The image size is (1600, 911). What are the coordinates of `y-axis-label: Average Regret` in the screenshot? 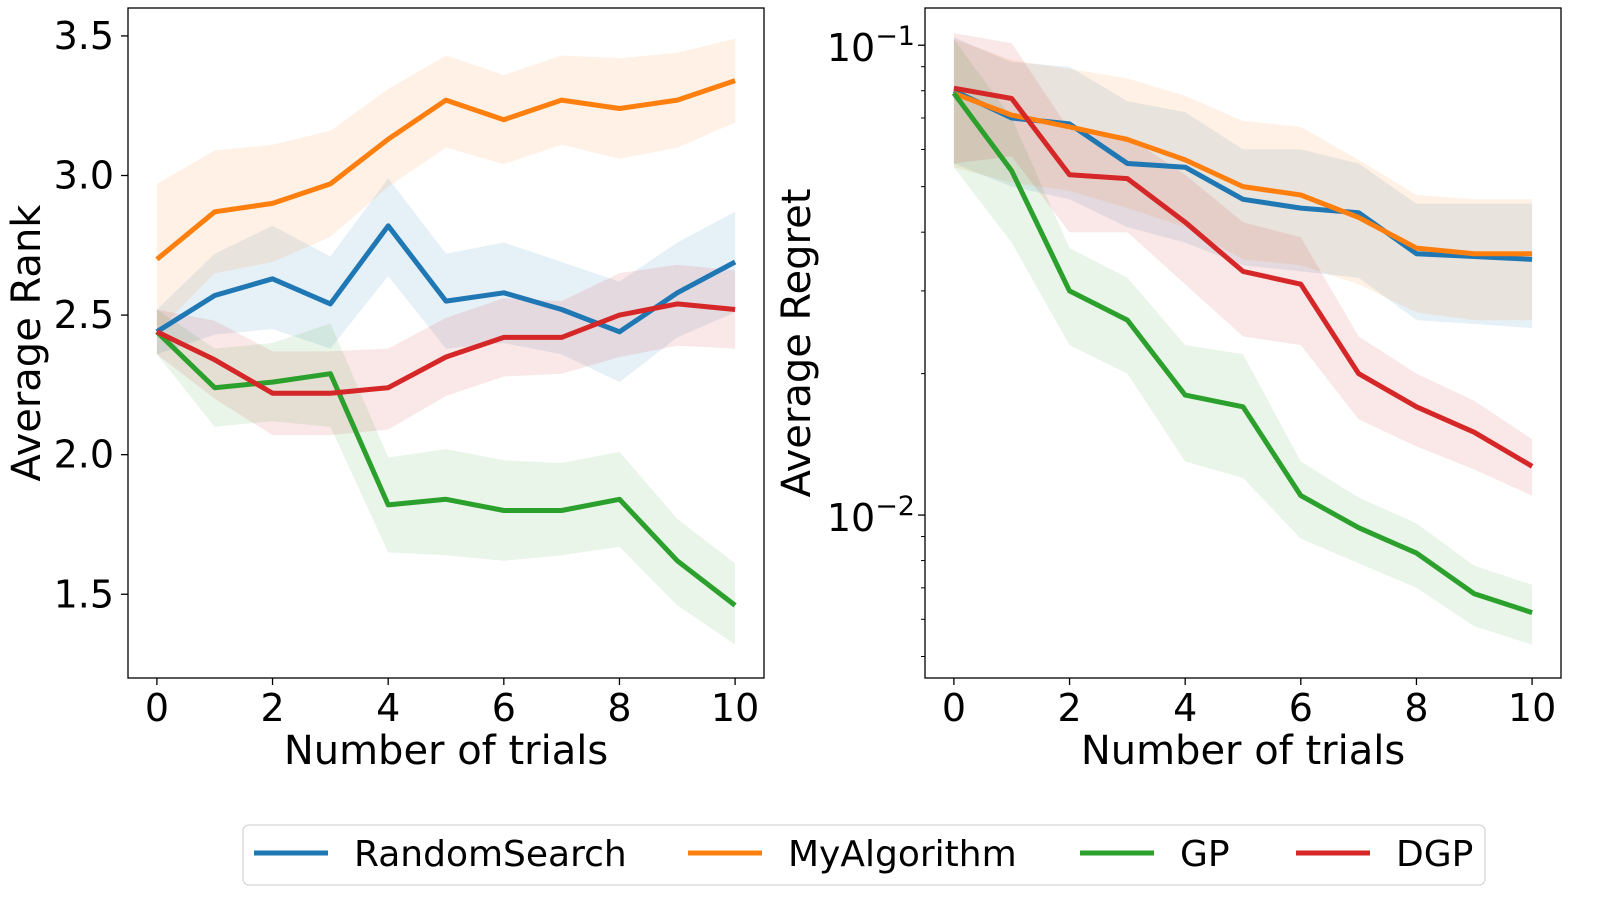 It's located at (797, 343).